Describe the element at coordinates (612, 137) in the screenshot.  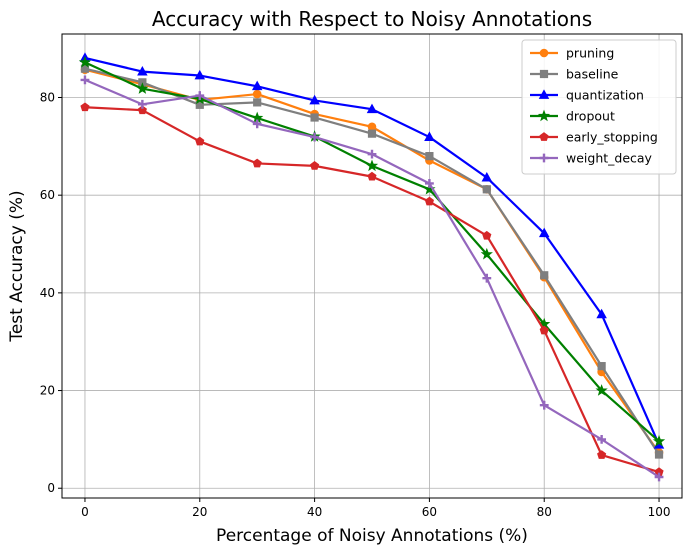
I see `legend-label: early_stopping` at that location.